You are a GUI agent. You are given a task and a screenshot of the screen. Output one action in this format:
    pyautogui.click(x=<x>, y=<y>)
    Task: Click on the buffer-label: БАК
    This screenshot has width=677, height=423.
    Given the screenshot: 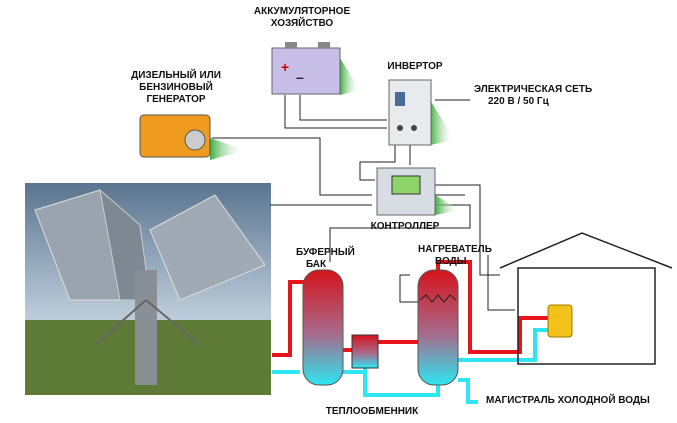 What is the action you would take?
    pyautogui.click(x=316, y=264)
    